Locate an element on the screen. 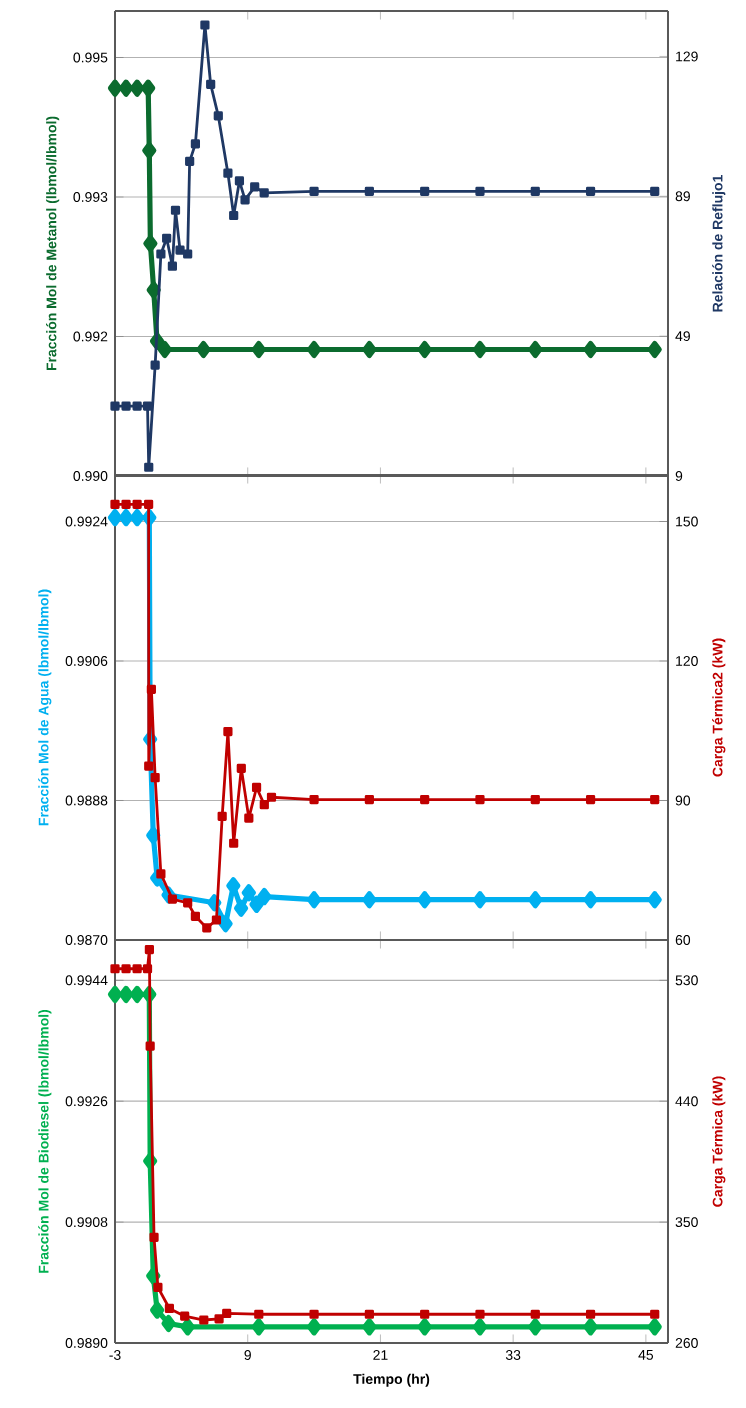  y2-tick-label: 9 is located at coordinates (679, 476).